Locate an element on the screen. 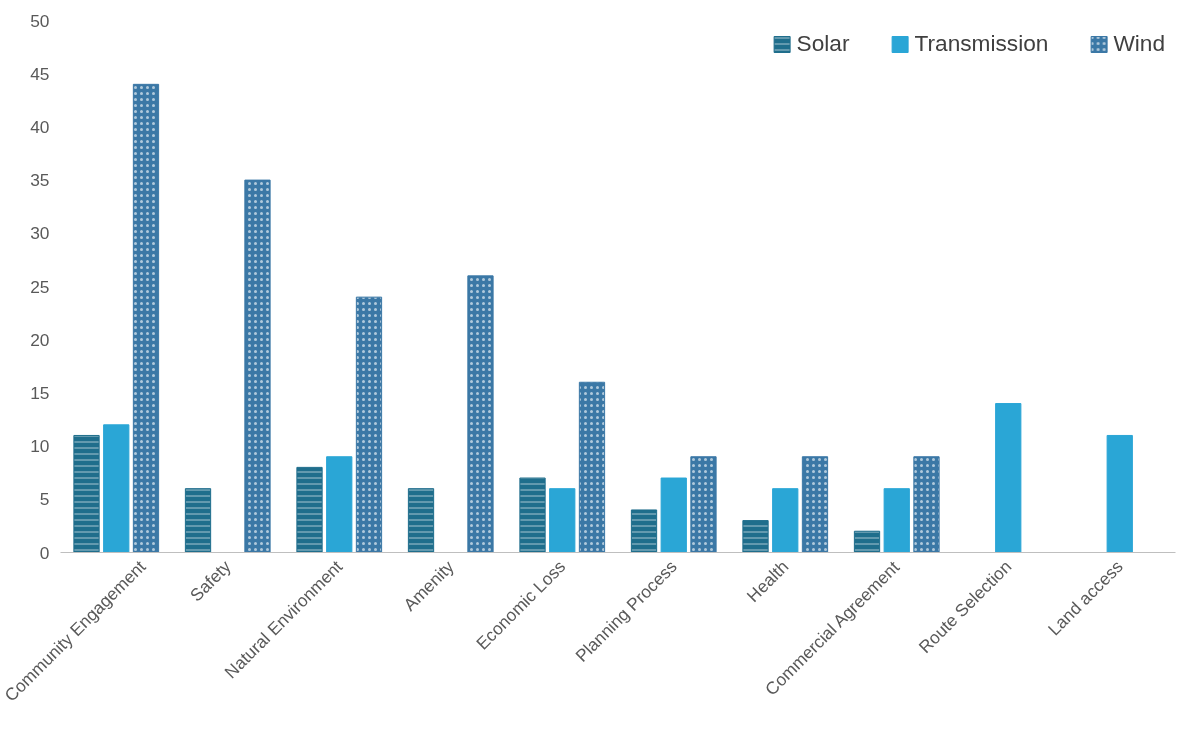 The height and width of the screenshot is (729, 1192). y-tick-label: 45 is located at coordinates (40, 73).